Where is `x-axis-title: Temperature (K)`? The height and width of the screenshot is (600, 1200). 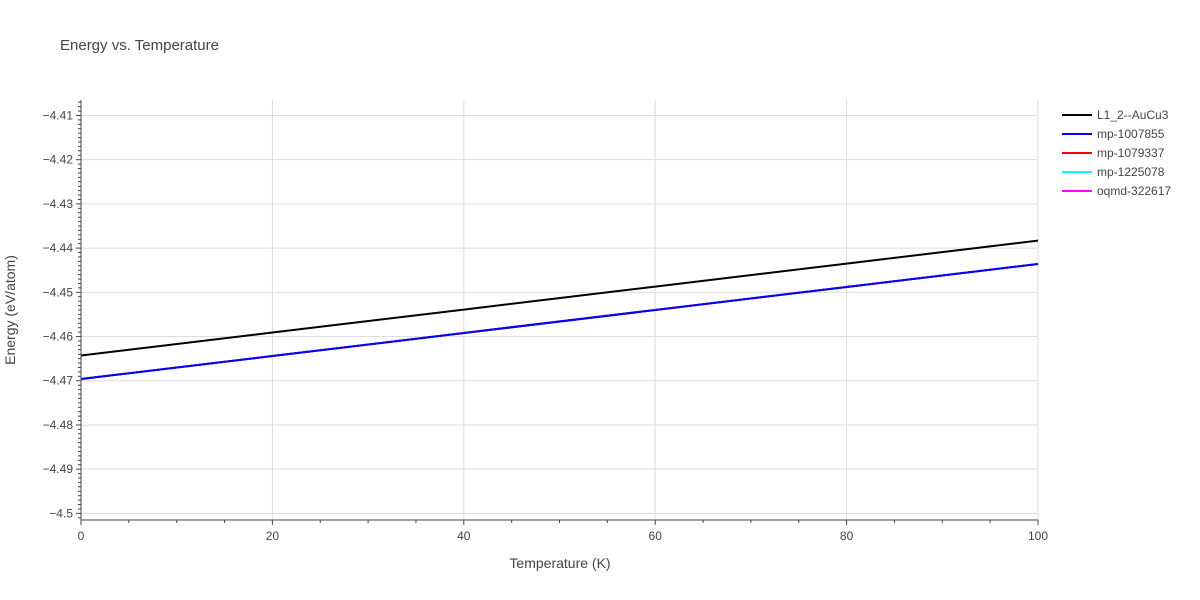
x-axis-title: Temperature (K) is located at coordinates (559, 563).